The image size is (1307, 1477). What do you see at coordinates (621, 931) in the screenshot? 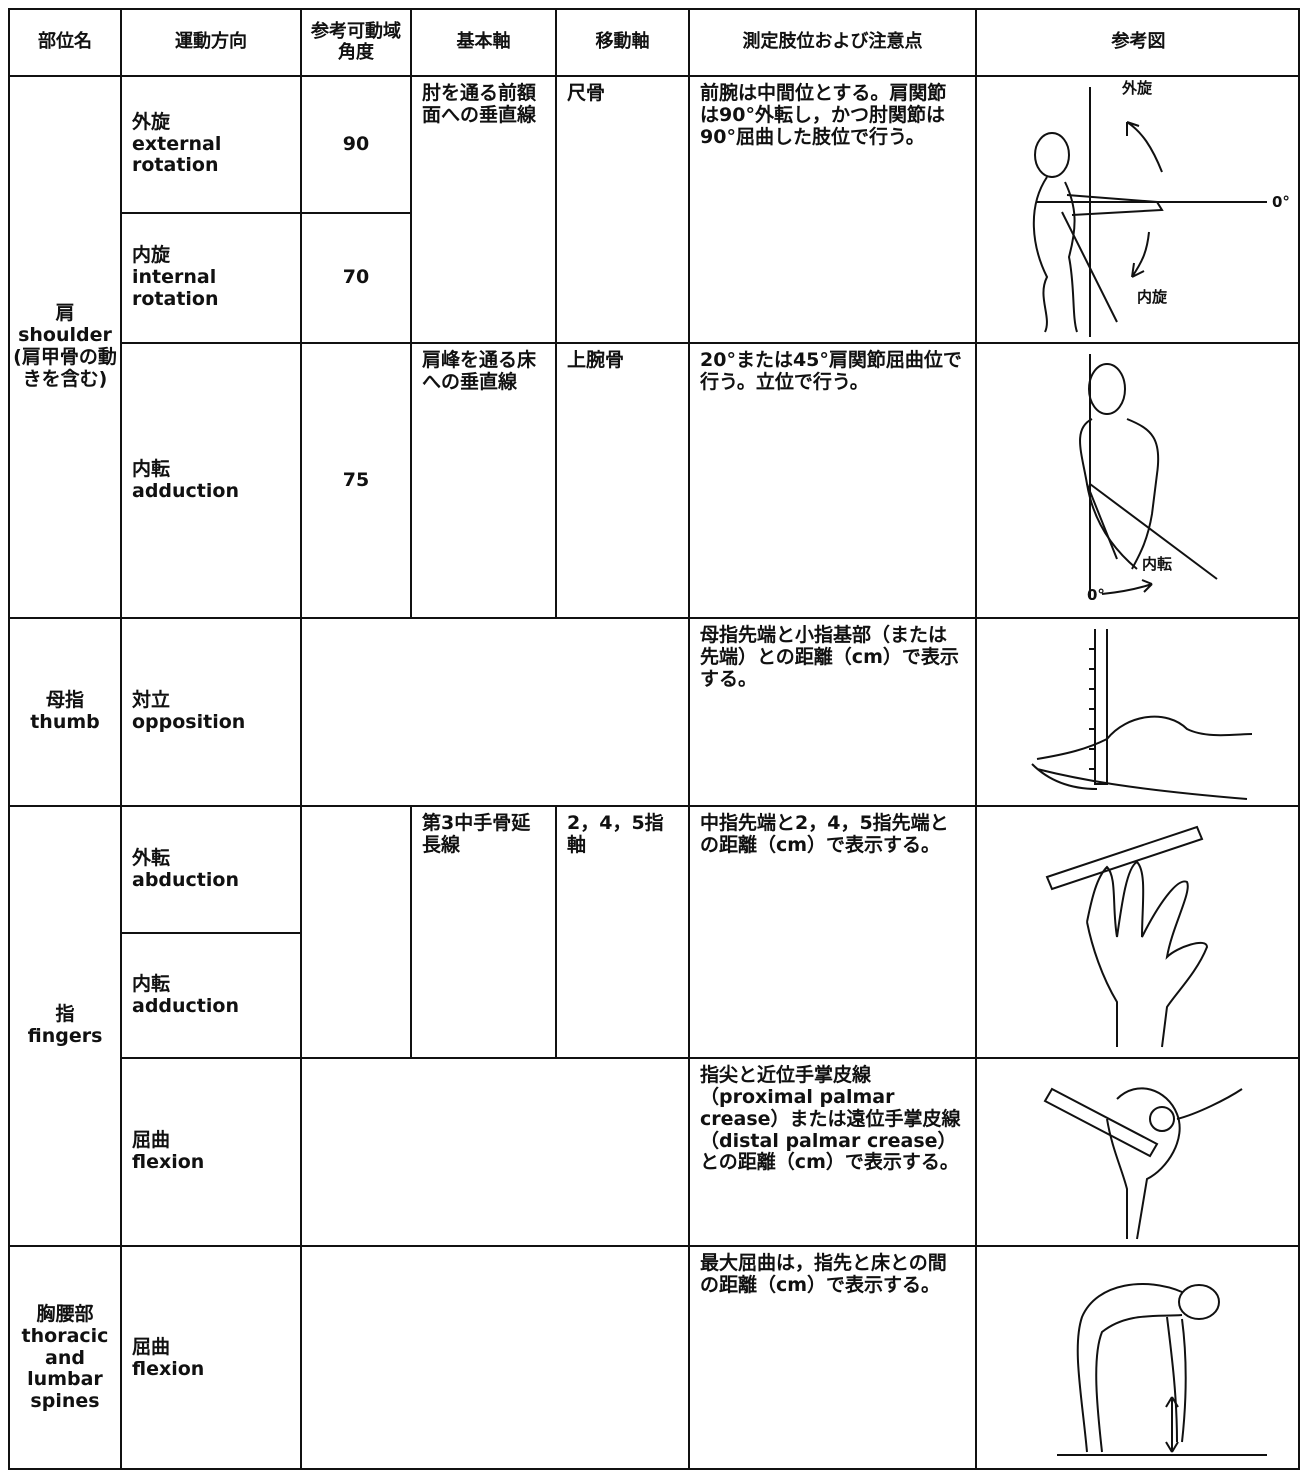
I see `moving-axis-cell: 2，4，5指軸` at bounding box center [621, 931].